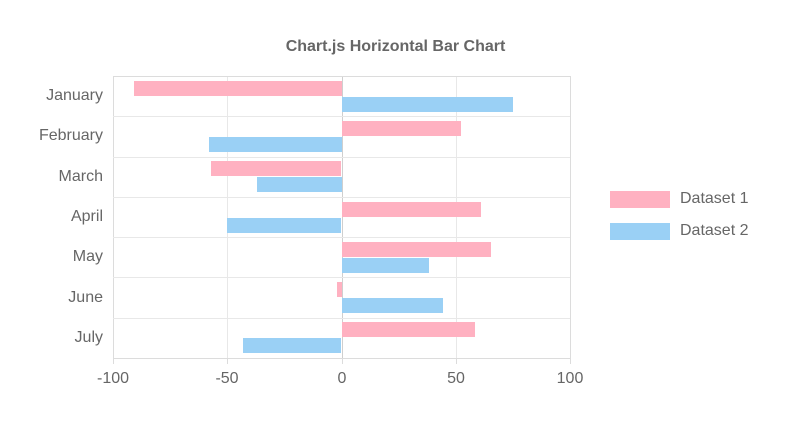 The height and width of the screenshot is (447, 791). Describe the element at coordinates (275, 144) in the screenshot. I see `bar-dataset-2-february` at that location.